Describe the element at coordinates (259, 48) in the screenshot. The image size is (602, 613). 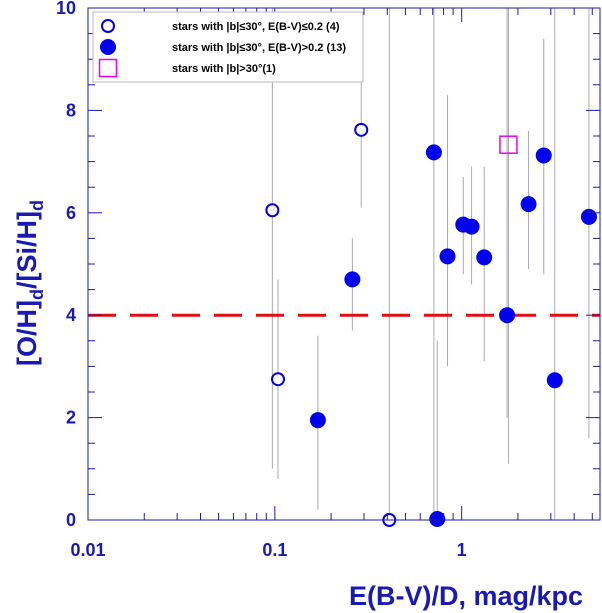
I see `legend-label: stars with |b|≤30°, E(B-V)>0.2 (13)` at that location.